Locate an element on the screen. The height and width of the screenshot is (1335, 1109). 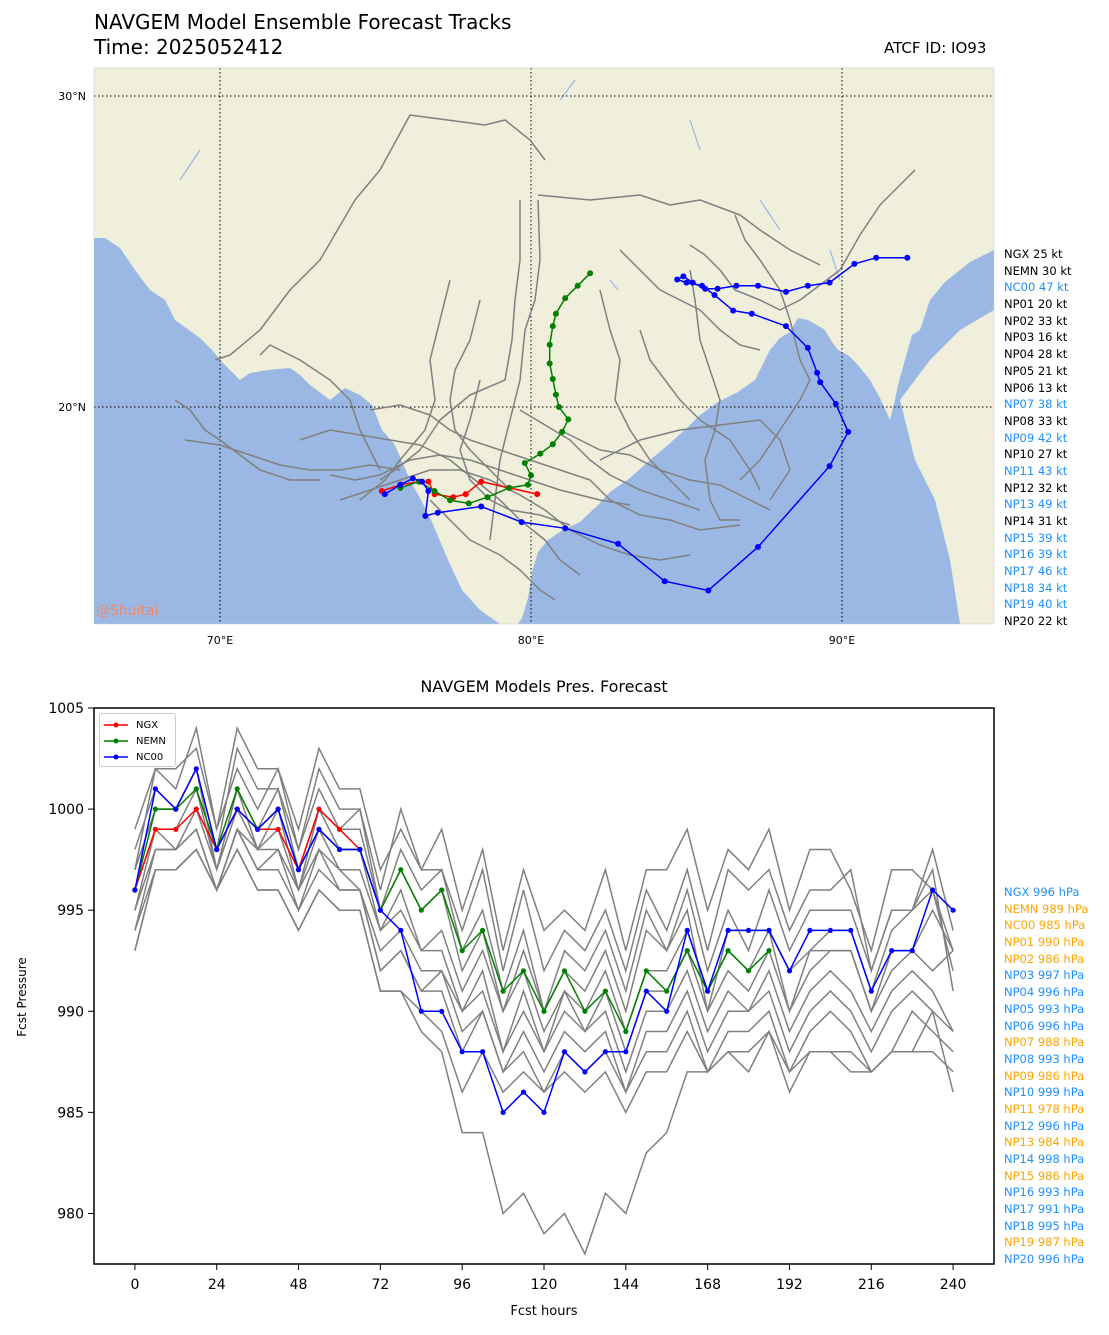
x-tick-label: 72 is located at coordinates (380, 1285).